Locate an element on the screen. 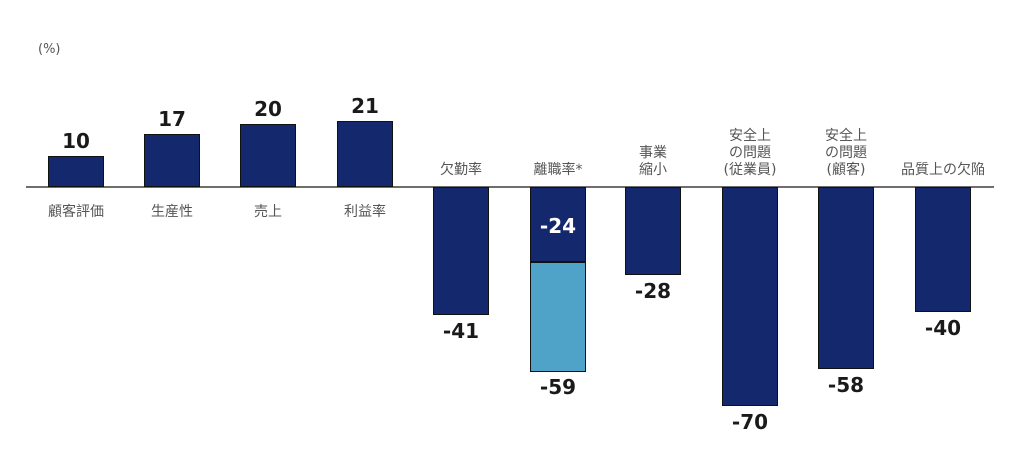  category-label: 欠勤率 is located at coordinates (461, 170).